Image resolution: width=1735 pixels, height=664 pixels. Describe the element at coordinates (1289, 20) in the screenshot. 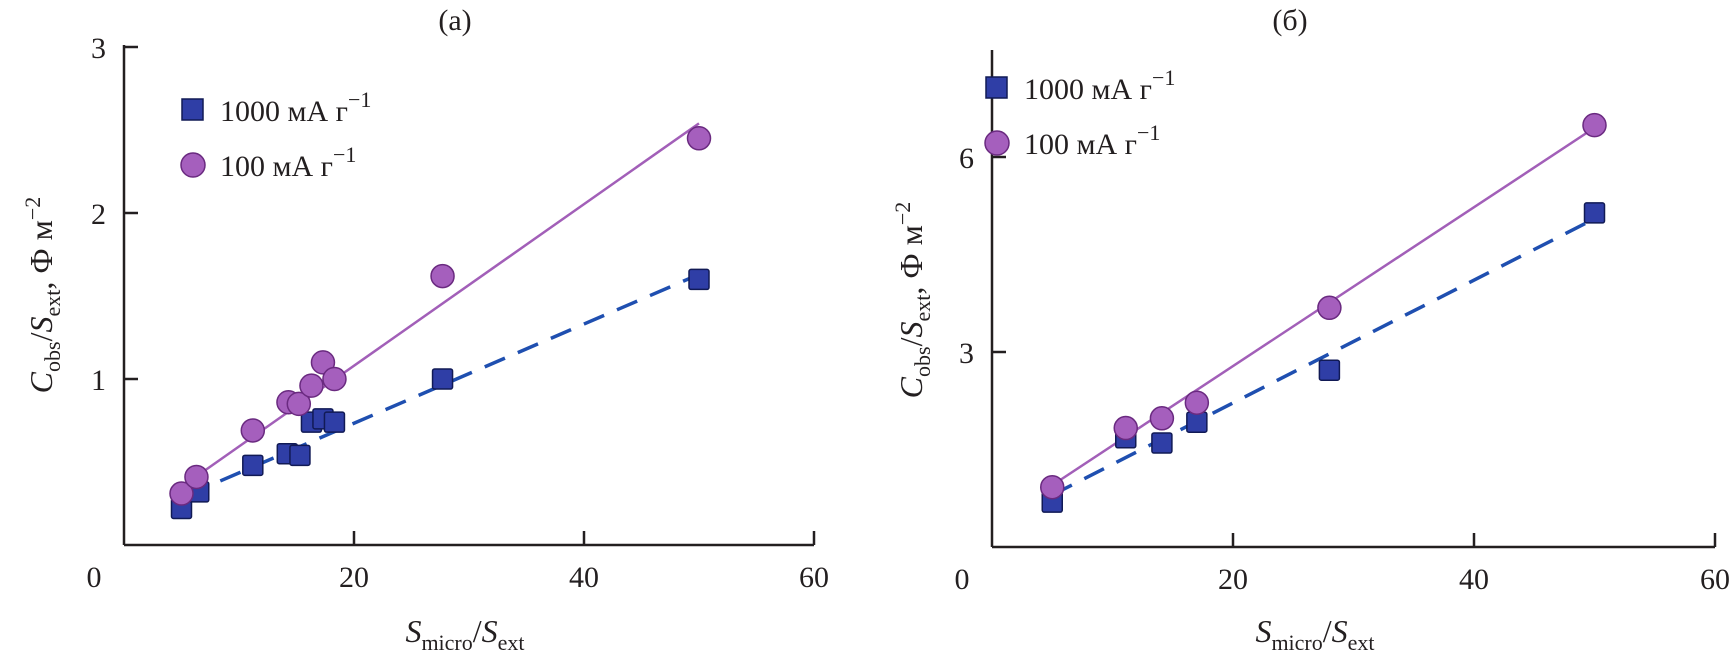

I see `chart-title: (б)` at that location.